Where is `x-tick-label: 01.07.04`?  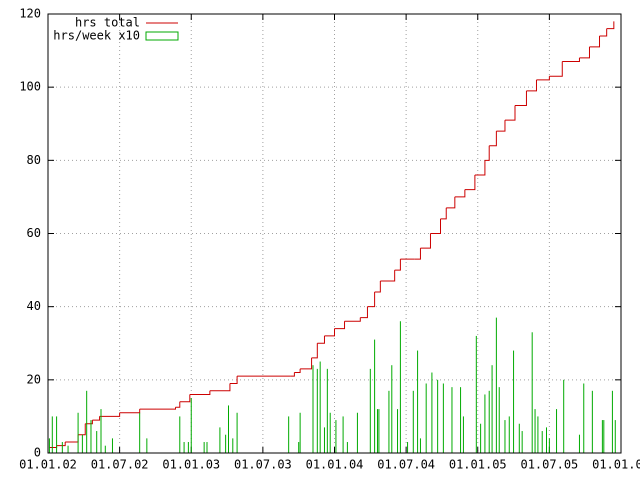 x-tick-label: 01.07.04 is located at coordinates (406, 465).